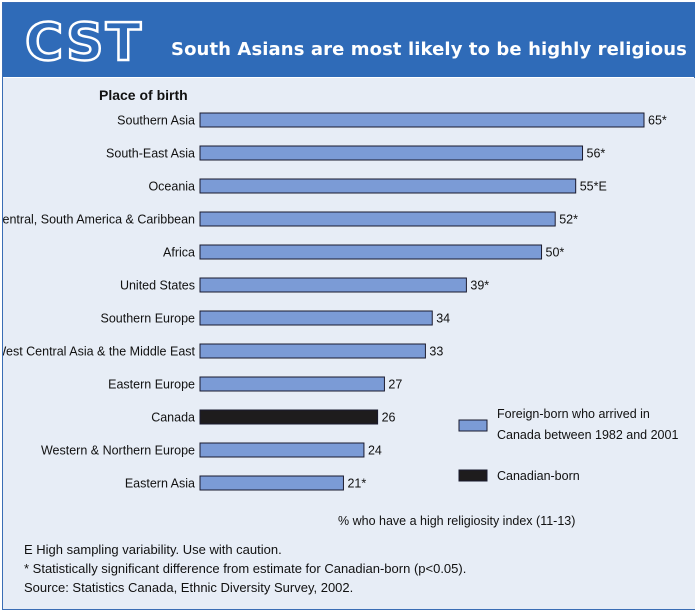 The image size is (699, 614). I want to click on category-label: Eastern Europe, so click(151, 385).